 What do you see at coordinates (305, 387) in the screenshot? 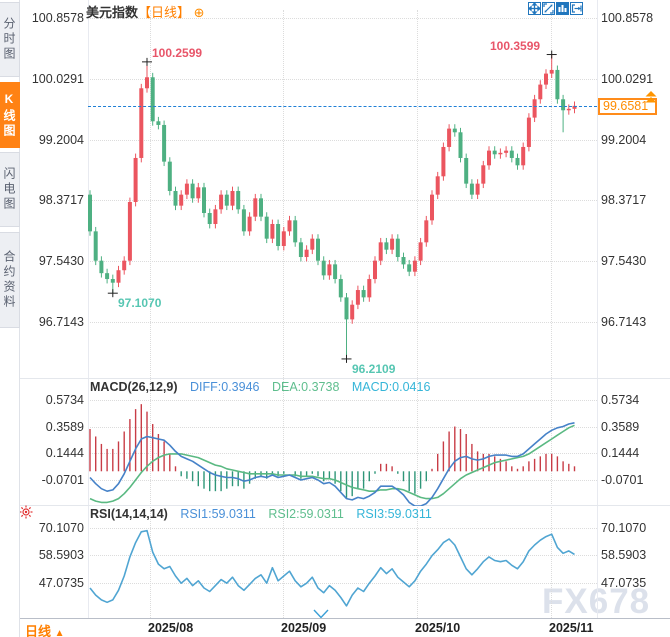
I see `macd-dea-value: DEA:0.3738` at bounding box center [305, 387].